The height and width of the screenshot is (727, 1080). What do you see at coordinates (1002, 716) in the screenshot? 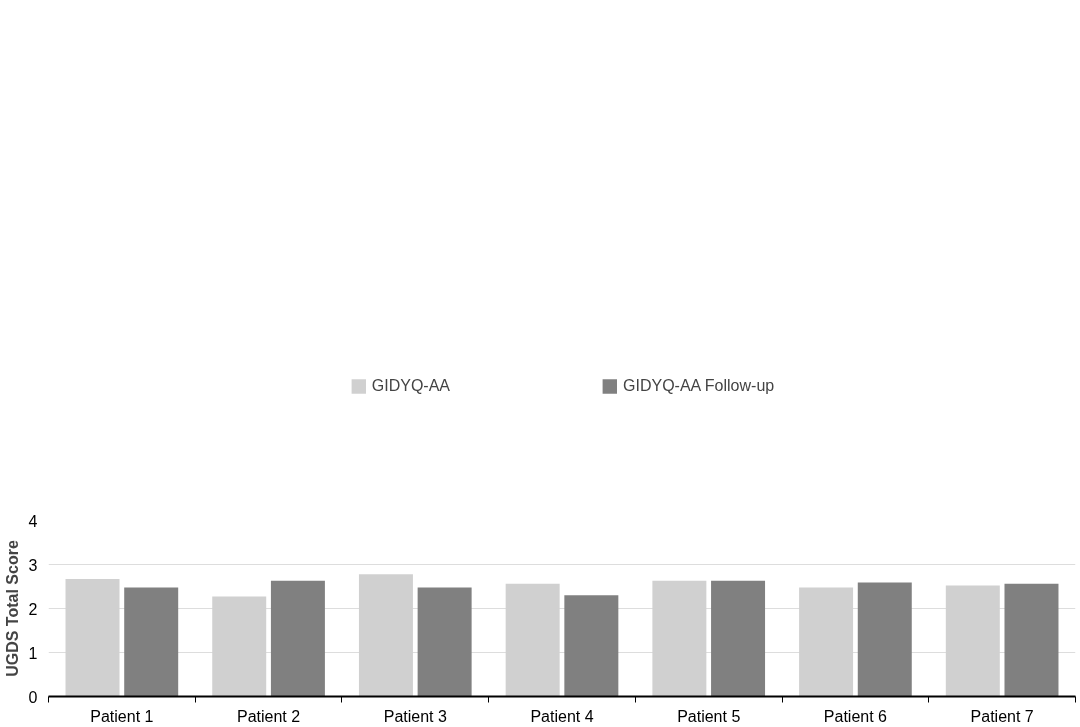
I see `x-tick-label: Patient 7` at bounding box center [1002, 716].